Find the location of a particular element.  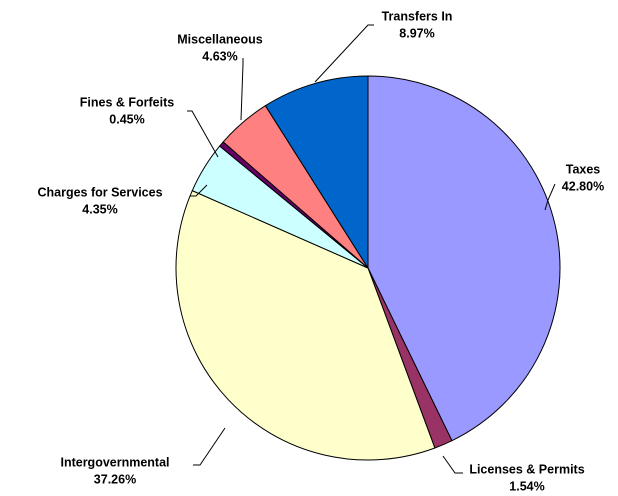

pie-slice is located at coordinates (316, 172).